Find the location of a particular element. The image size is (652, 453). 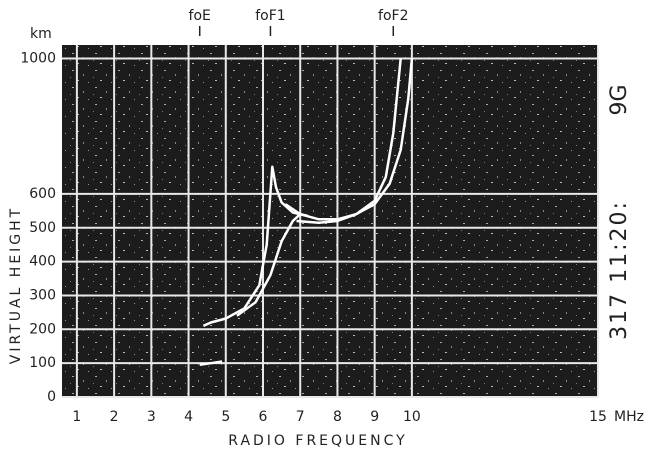

y-axis-title: VIRTUAL HEIGHT is located at coordinates (16, 285).